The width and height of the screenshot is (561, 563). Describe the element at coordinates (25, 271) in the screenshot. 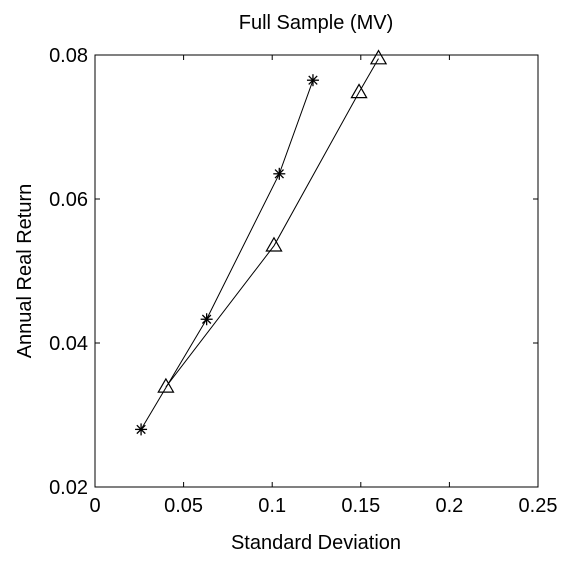

I see `y-axis-label: Annual Real Return` at that location.